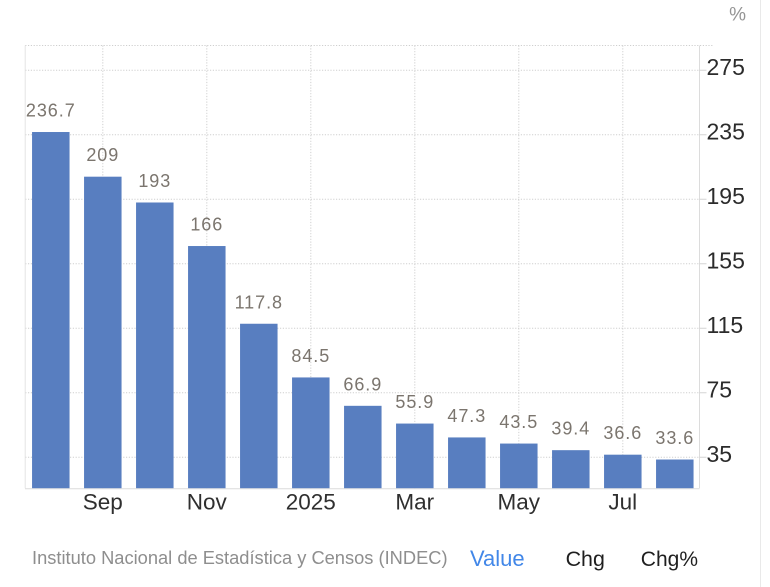  Describe the element at coordinates (570, 429) in the screenshot. I see `svg-text: 39.4` at that location.